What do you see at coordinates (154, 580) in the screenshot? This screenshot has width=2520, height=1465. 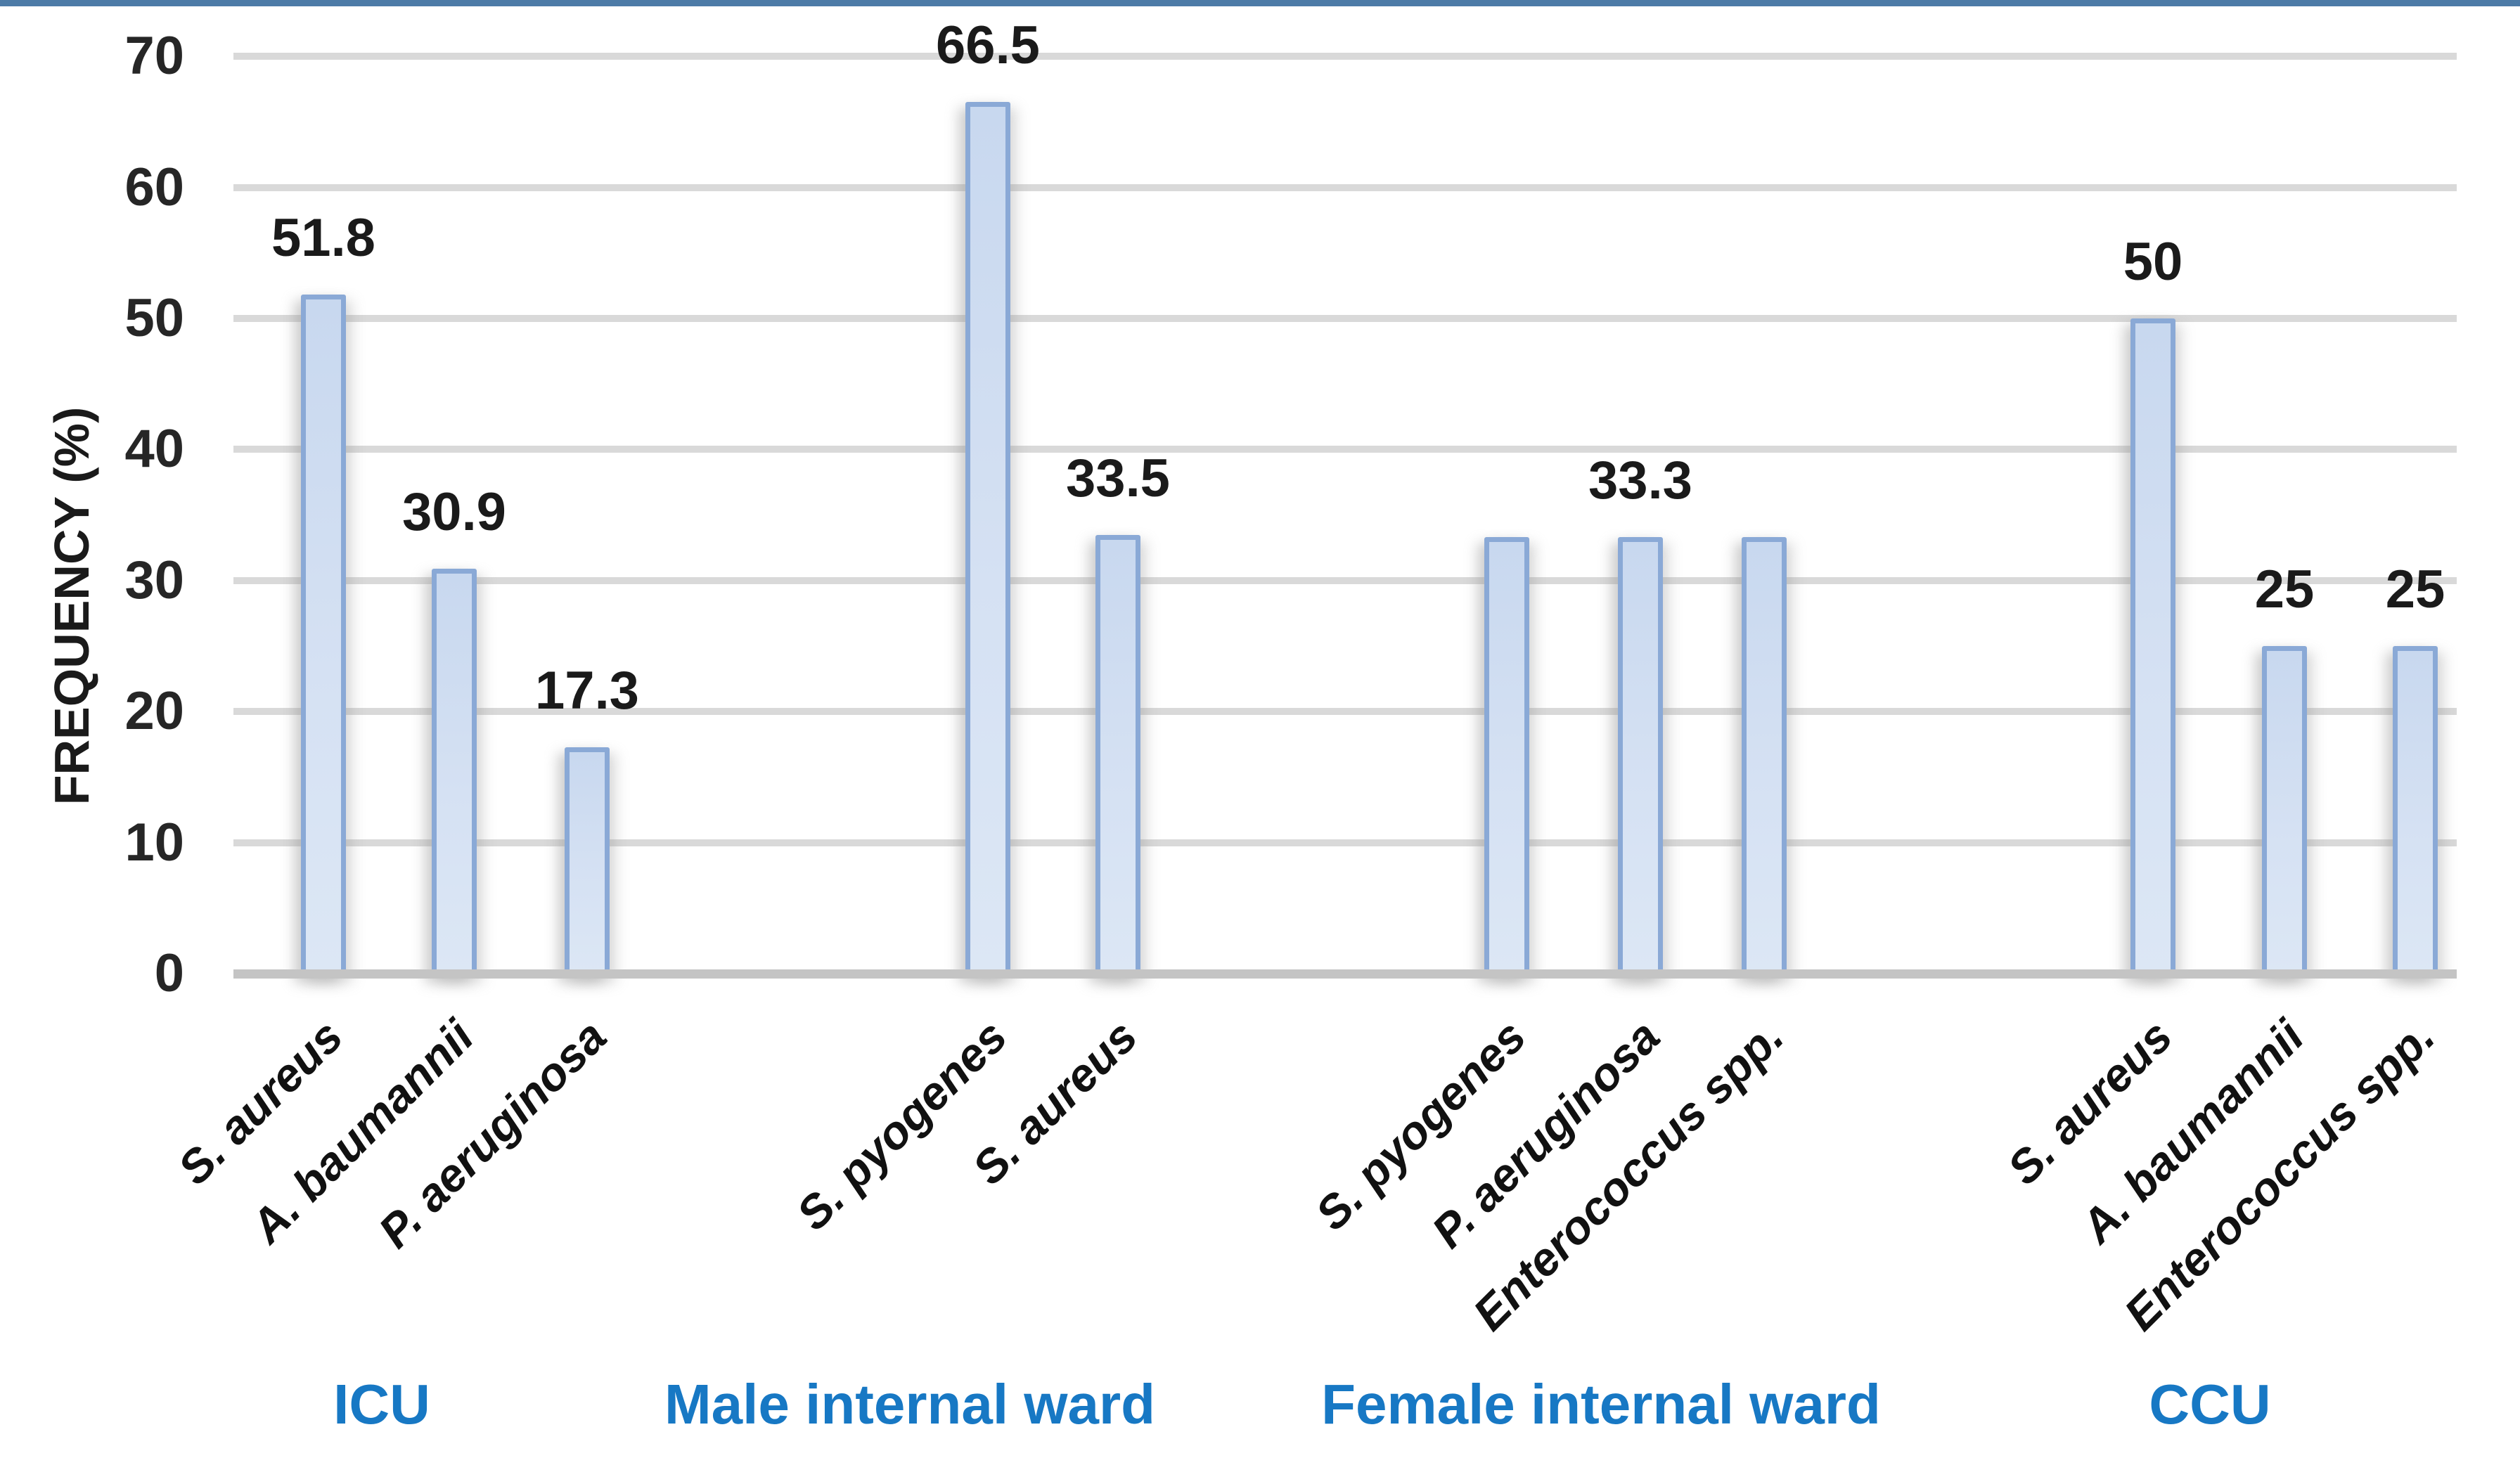 I see `y-tick-label: 30` at bounding box center [154, 580].